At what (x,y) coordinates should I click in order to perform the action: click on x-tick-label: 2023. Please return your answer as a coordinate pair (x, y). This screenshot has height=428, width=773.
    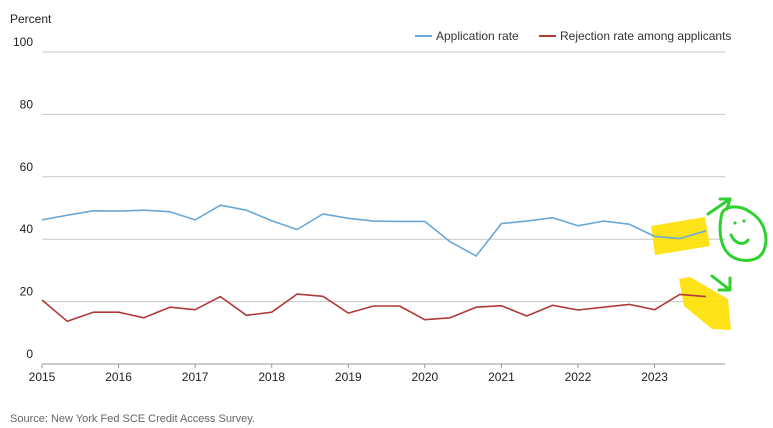
    Looking at the image, I should click on (654, 377).